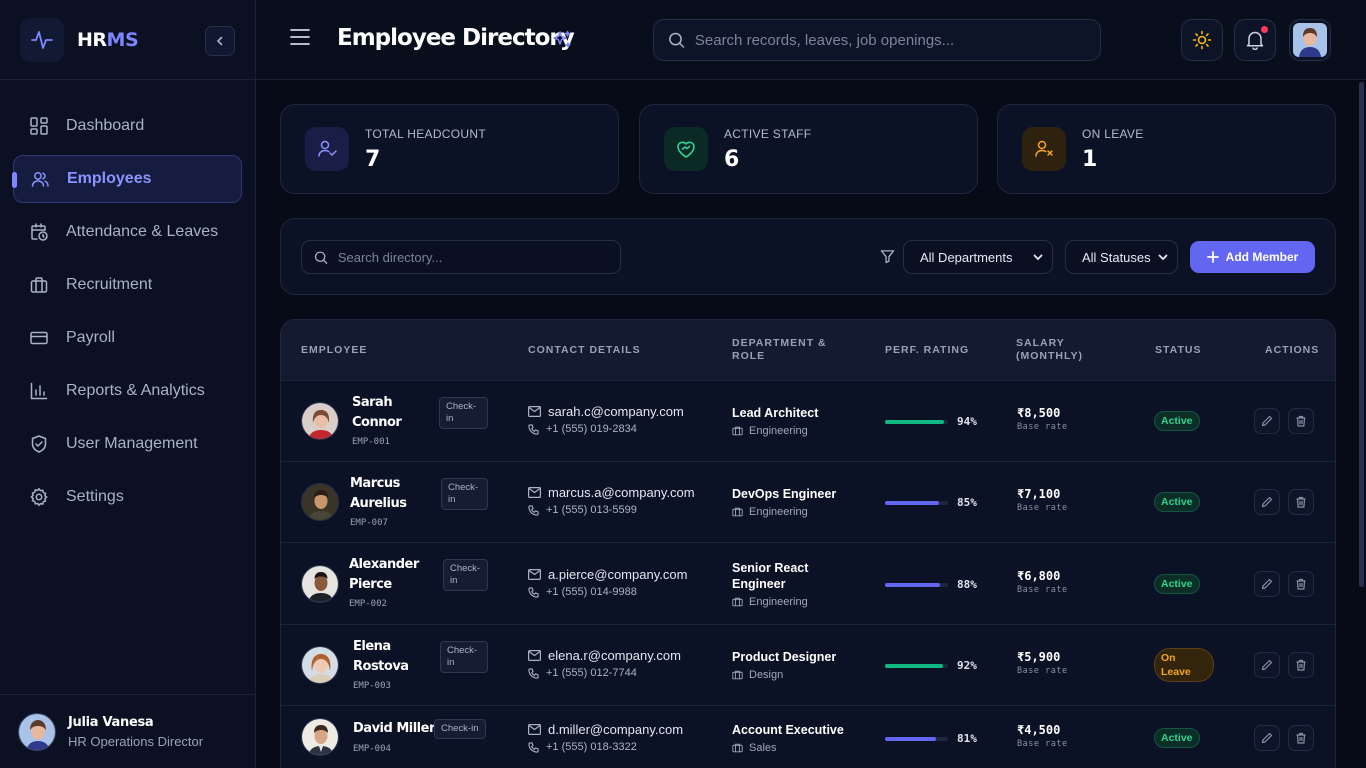 Image resolution: width=1366 pixels, height=768 pixels. I want to click on employee-email: marcus.a@company.com, so click(621, 492).